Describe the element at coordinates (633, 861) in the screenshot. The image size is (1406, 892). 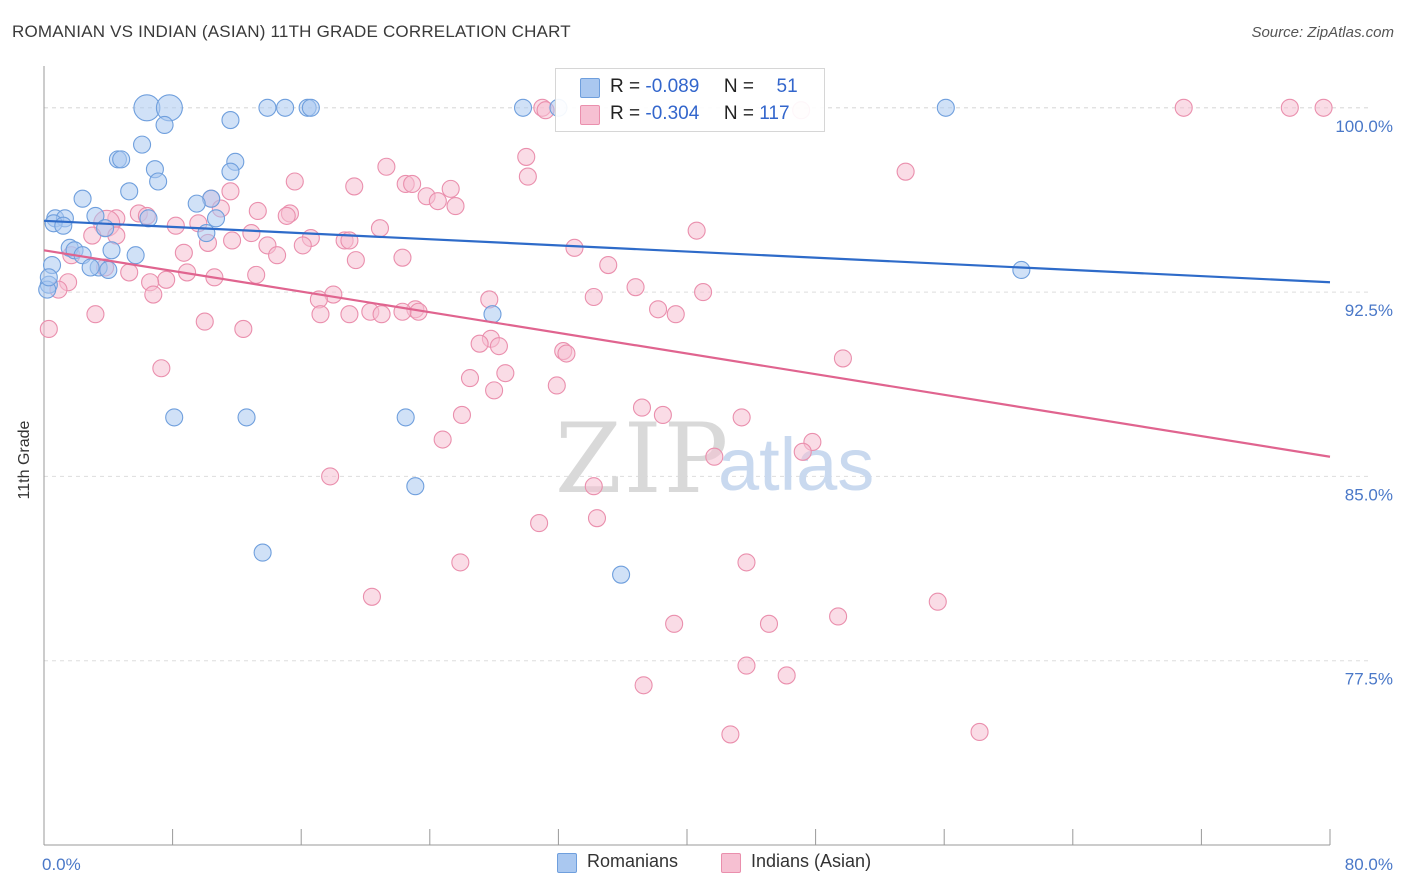
I see `bottom-legend-label-romanians: Romanians` at that location.